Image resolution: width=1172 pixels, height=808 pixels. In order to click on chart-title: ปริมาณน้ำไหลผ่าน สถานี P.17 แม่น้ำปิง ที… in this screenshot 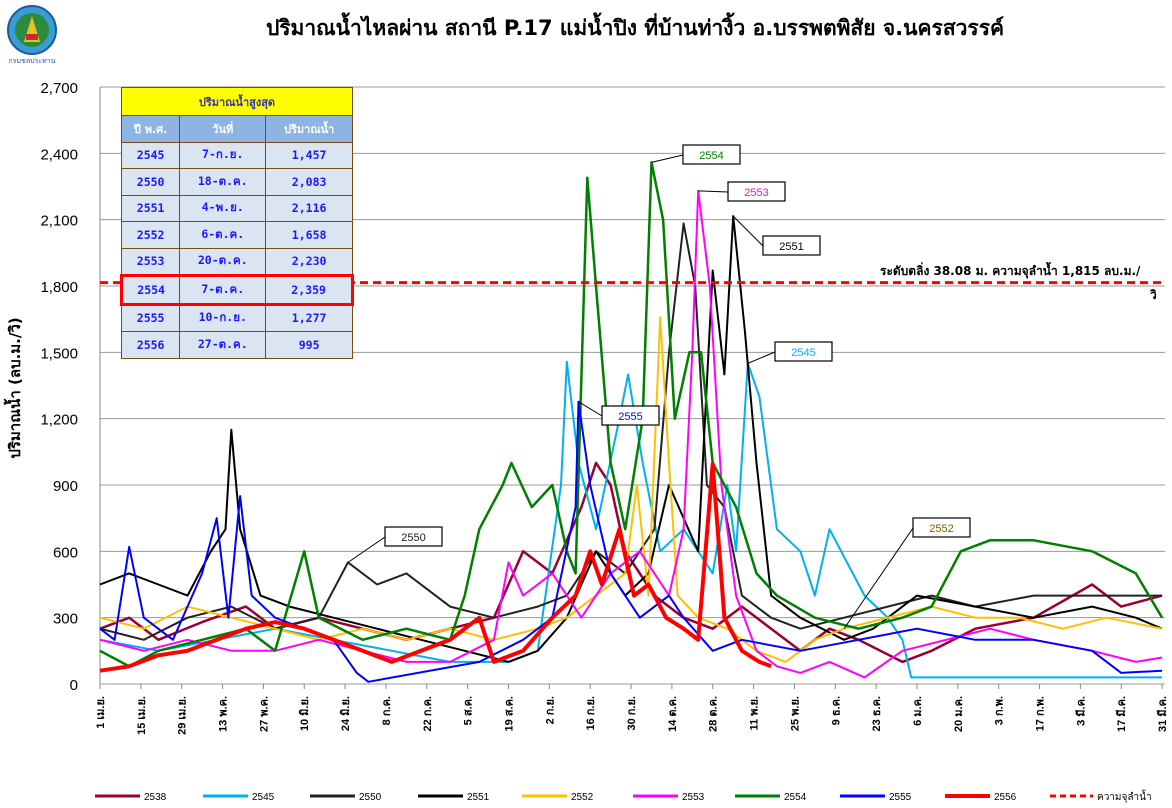, I will do `click(635, 28)`.